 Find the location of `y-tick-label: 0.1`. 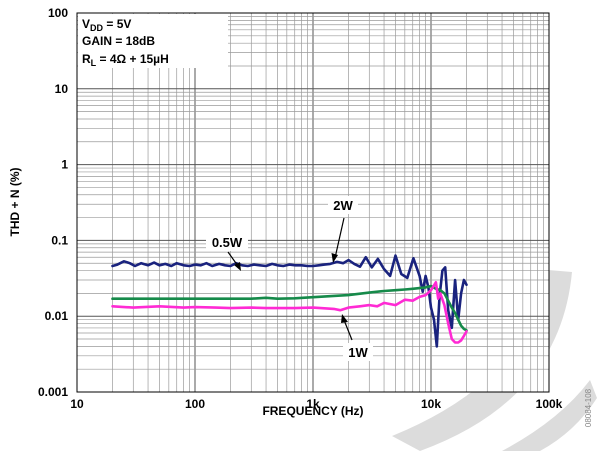

y-tick-label: 0.1 is located at coordinates (59, 240).